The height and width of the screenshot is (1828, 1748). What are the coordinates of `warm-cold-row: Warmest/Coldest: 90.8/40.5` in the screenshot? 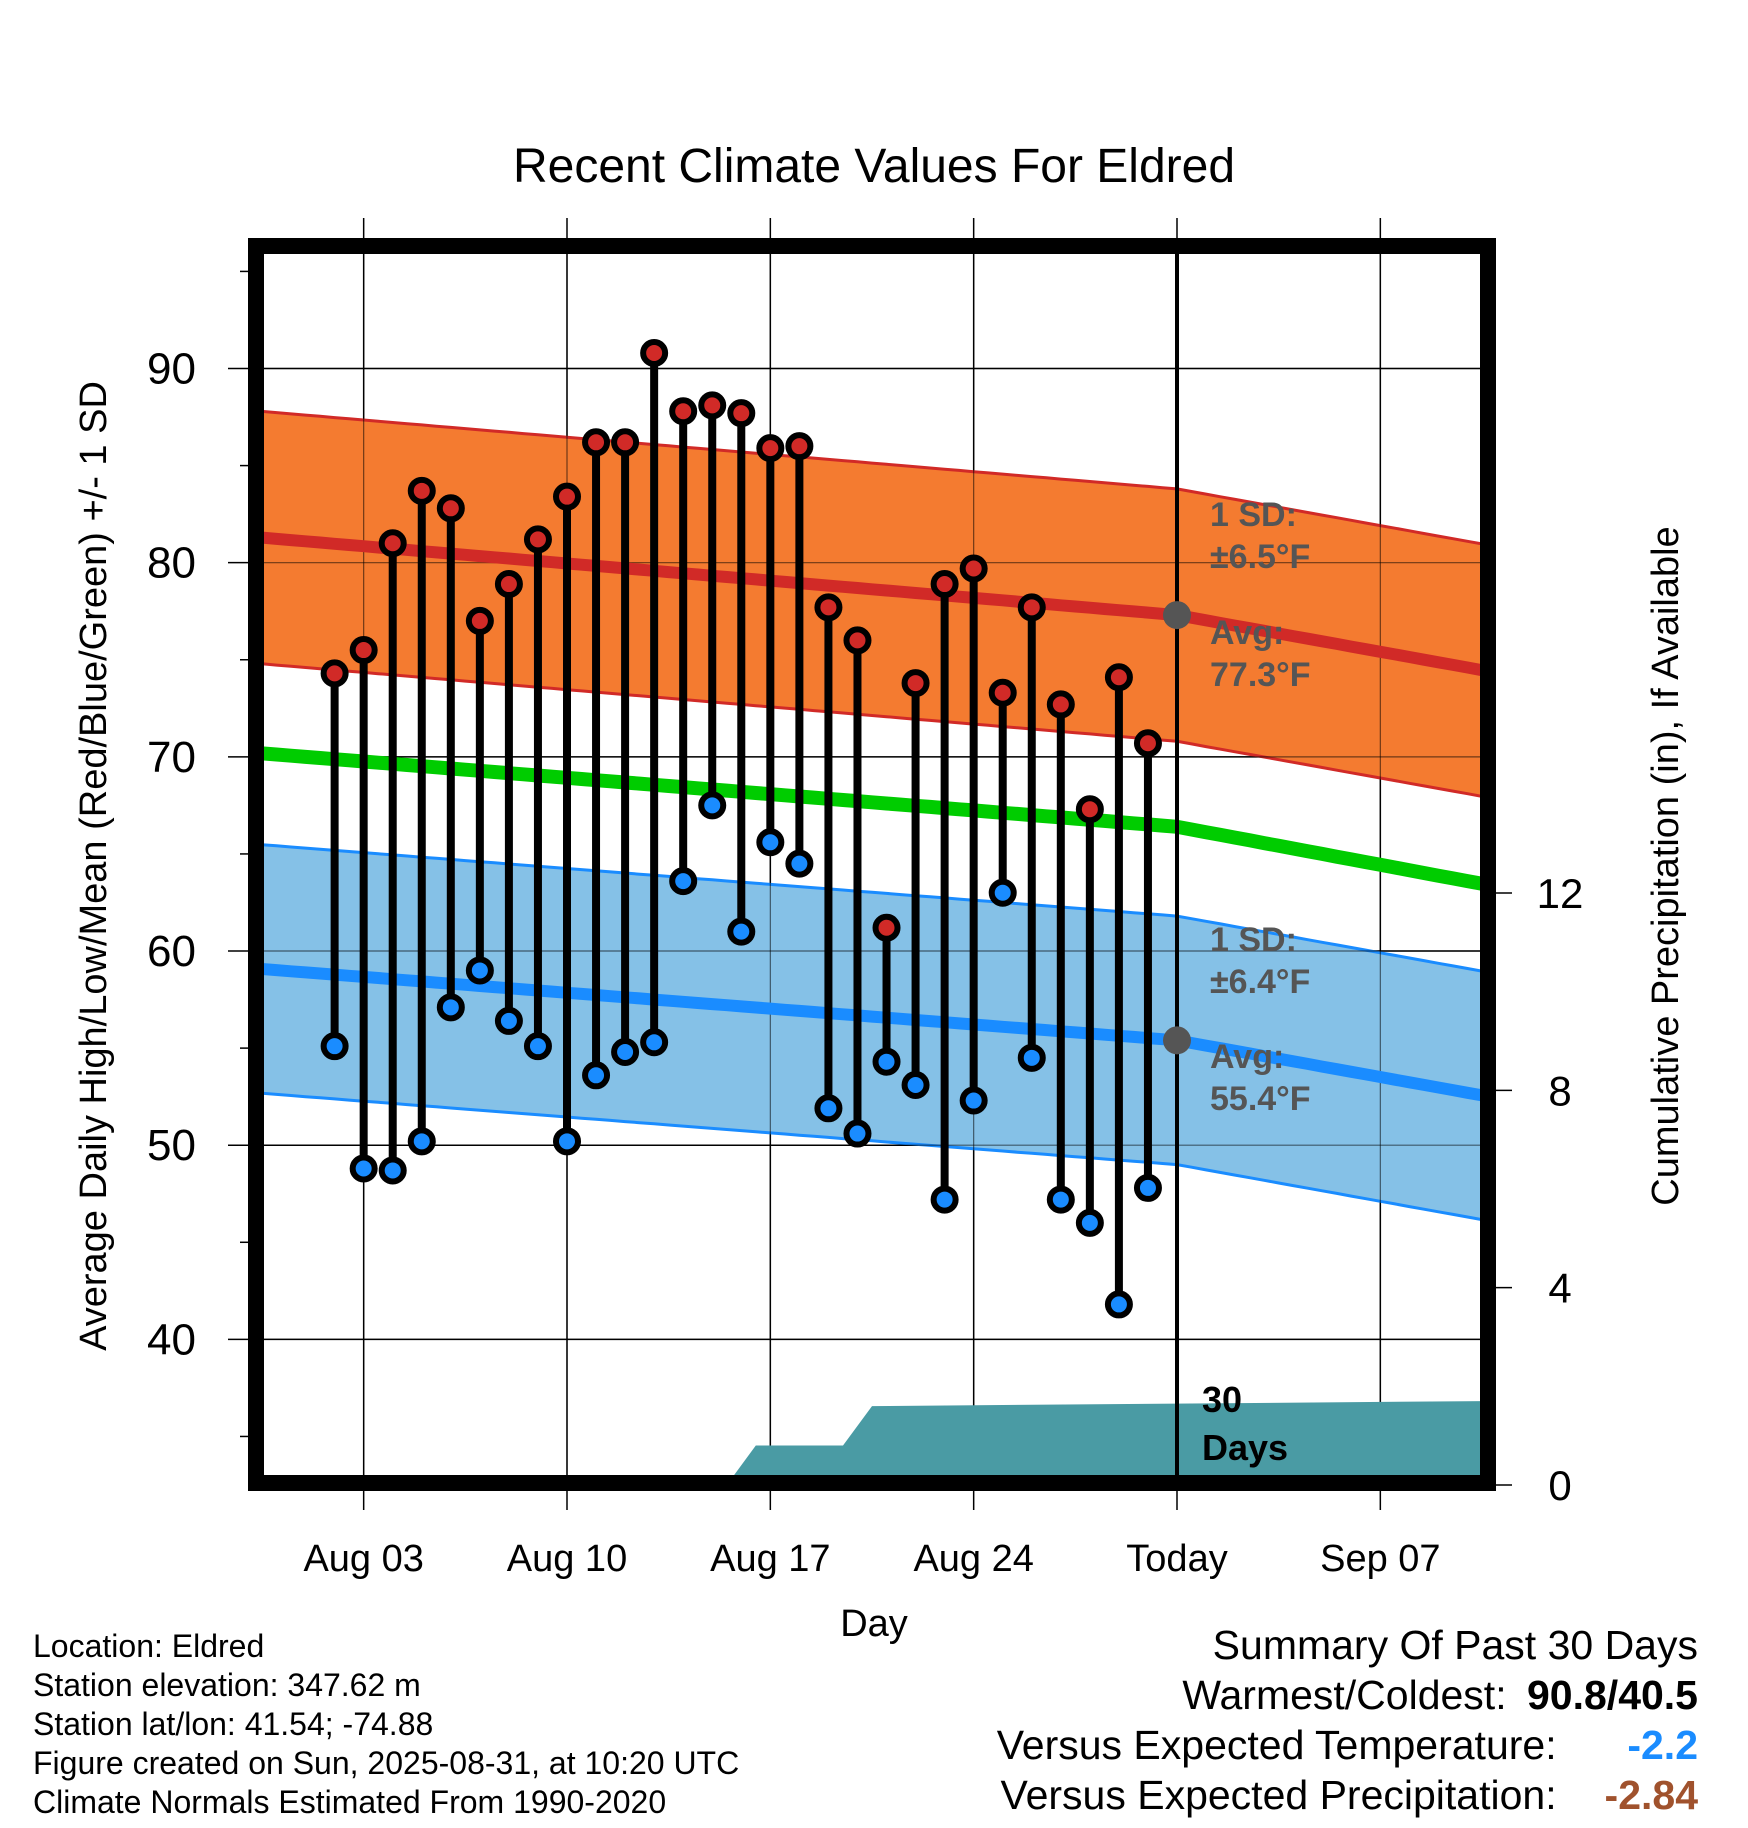 It's located at (1347, 1695).